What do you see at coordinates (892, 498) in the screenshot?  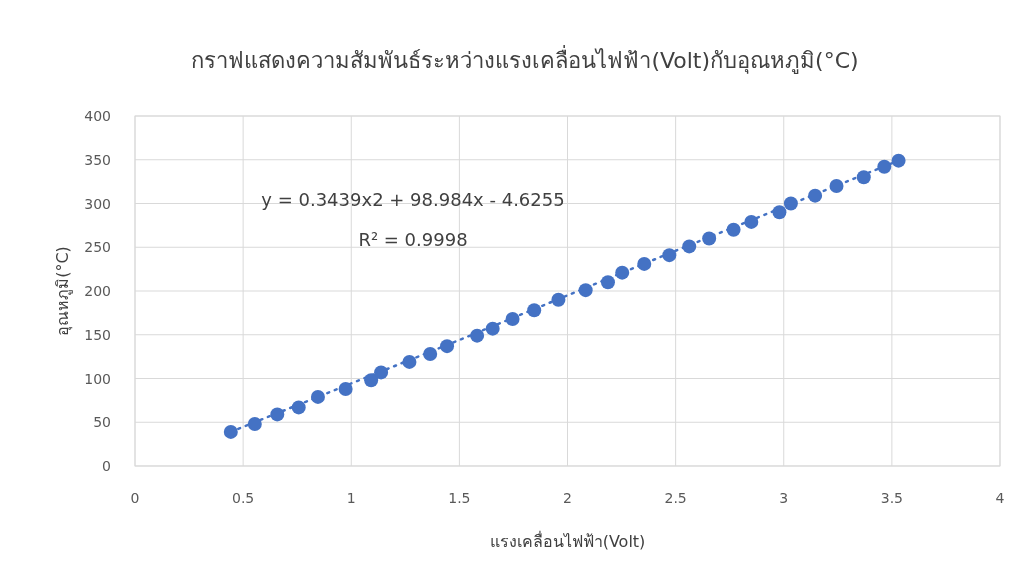 I see `x-tick-label: 3.5` at bounding box center [892, 498].